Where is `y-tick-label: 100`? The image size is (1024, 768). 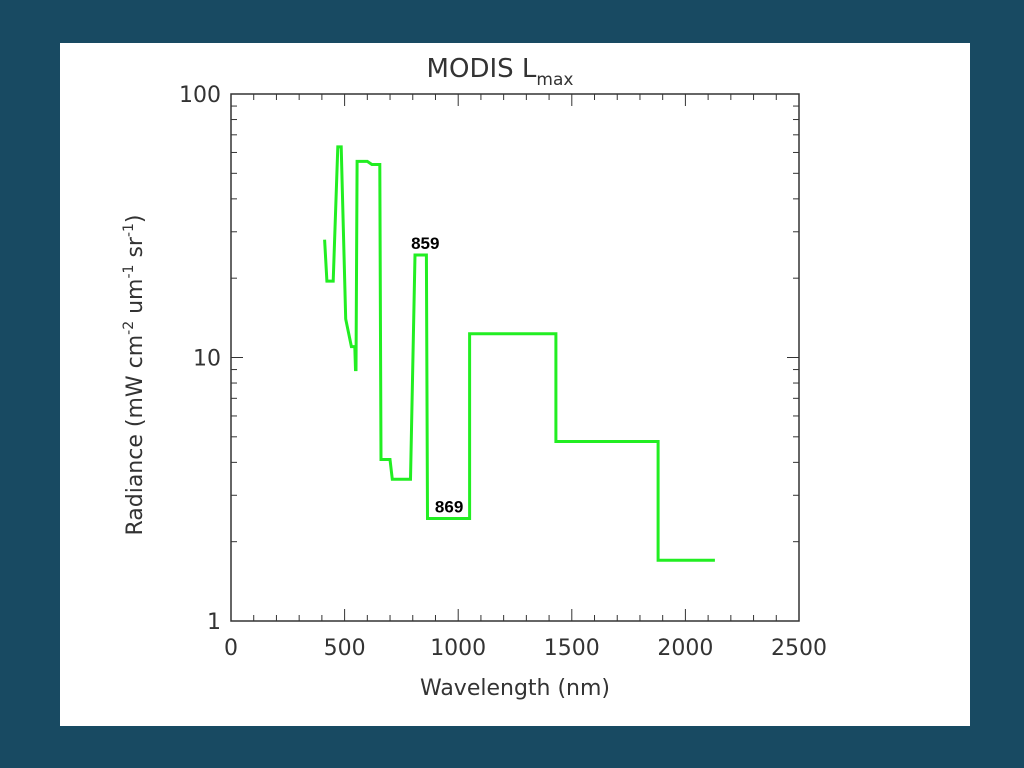
y-tick-label: 100 is located at coordinates (200, 95).